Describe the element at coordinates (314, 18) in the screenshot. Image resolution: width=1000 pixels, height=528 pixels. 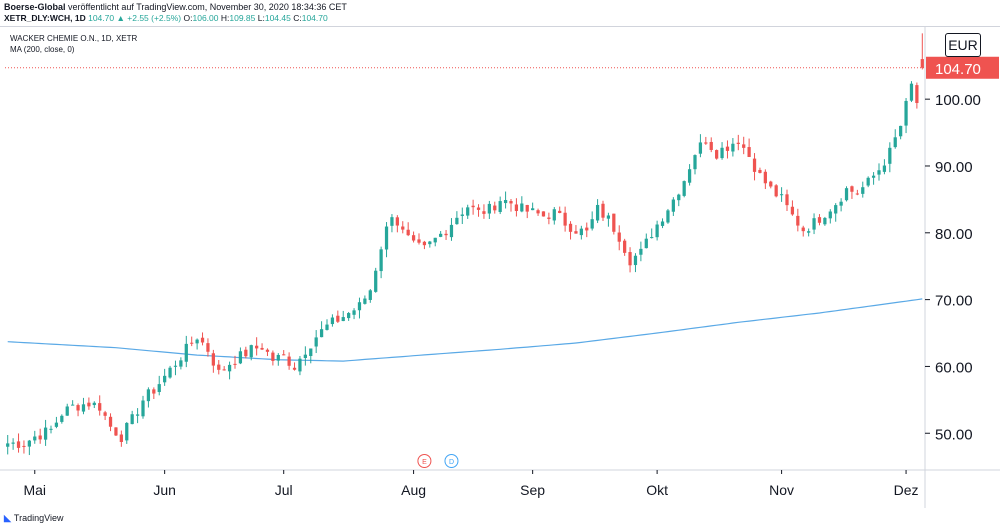
I see `ohlc-close-value: 104.70` at that location.